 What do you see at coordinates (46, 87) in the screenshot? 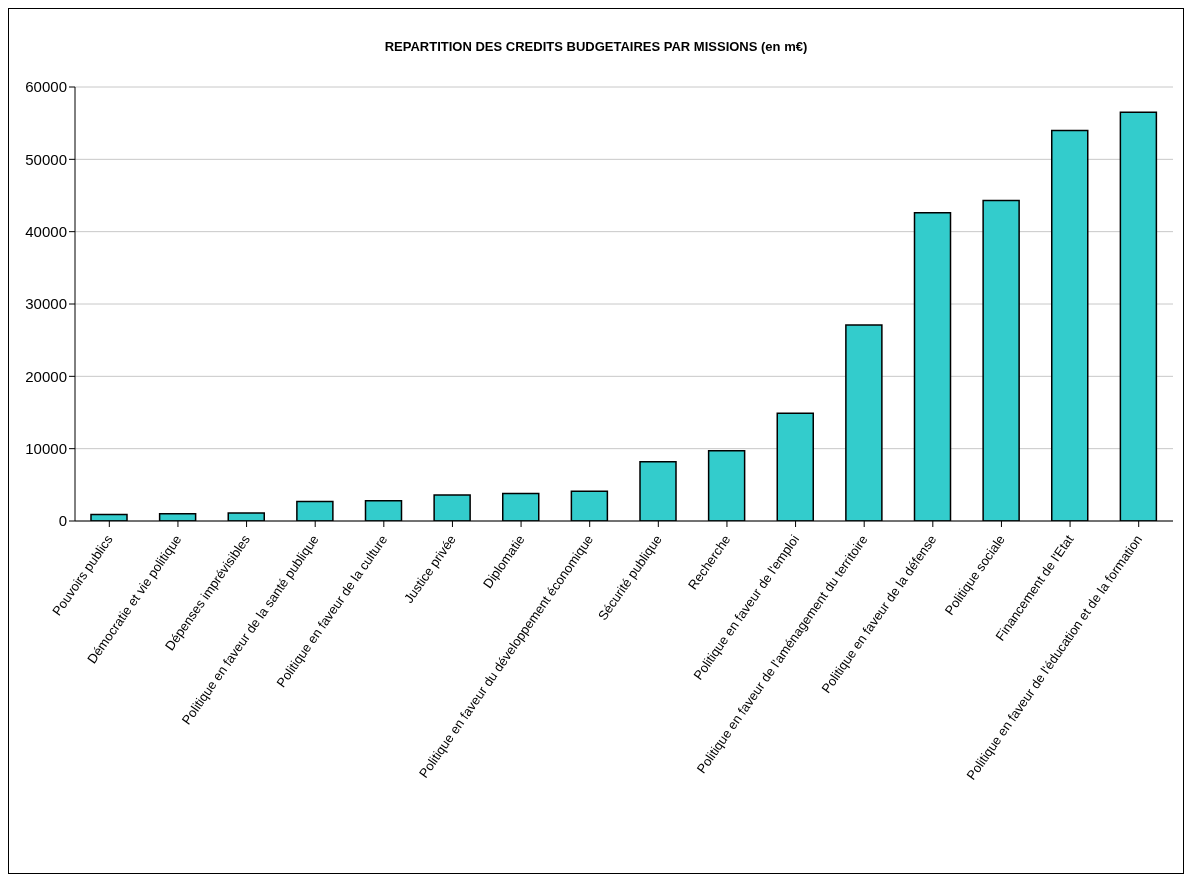
I see `y-tick-label: 60000` at bounding box center [46, 87].